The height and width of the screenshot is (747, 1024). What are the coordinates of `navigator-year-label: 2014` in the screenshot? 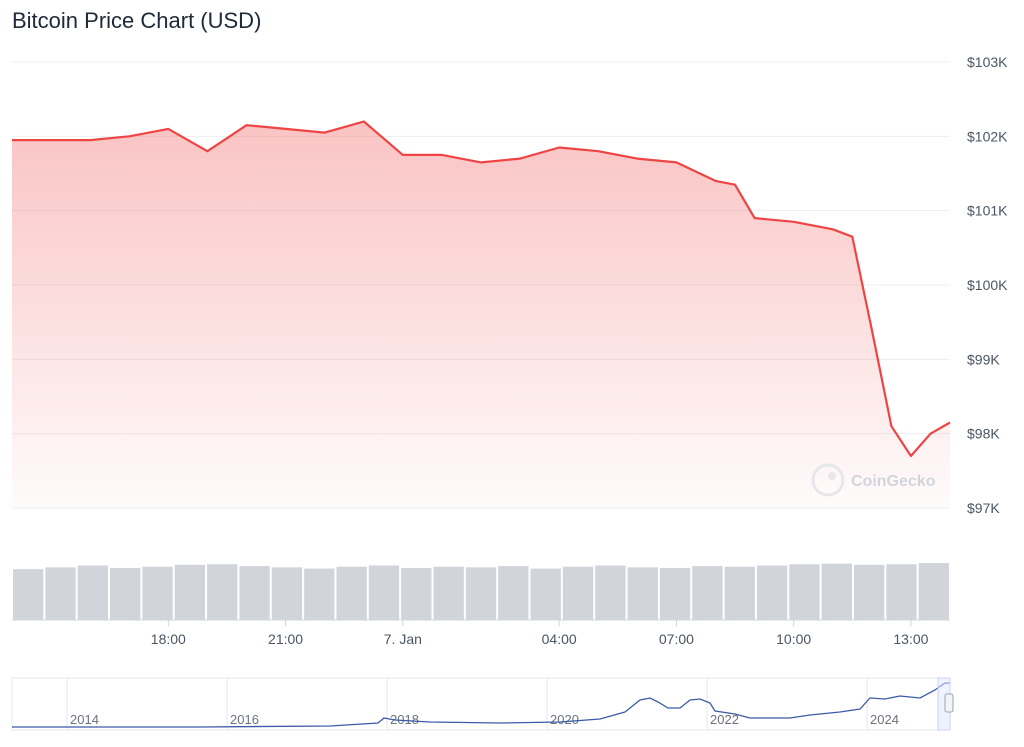 It's located at (84, 719).